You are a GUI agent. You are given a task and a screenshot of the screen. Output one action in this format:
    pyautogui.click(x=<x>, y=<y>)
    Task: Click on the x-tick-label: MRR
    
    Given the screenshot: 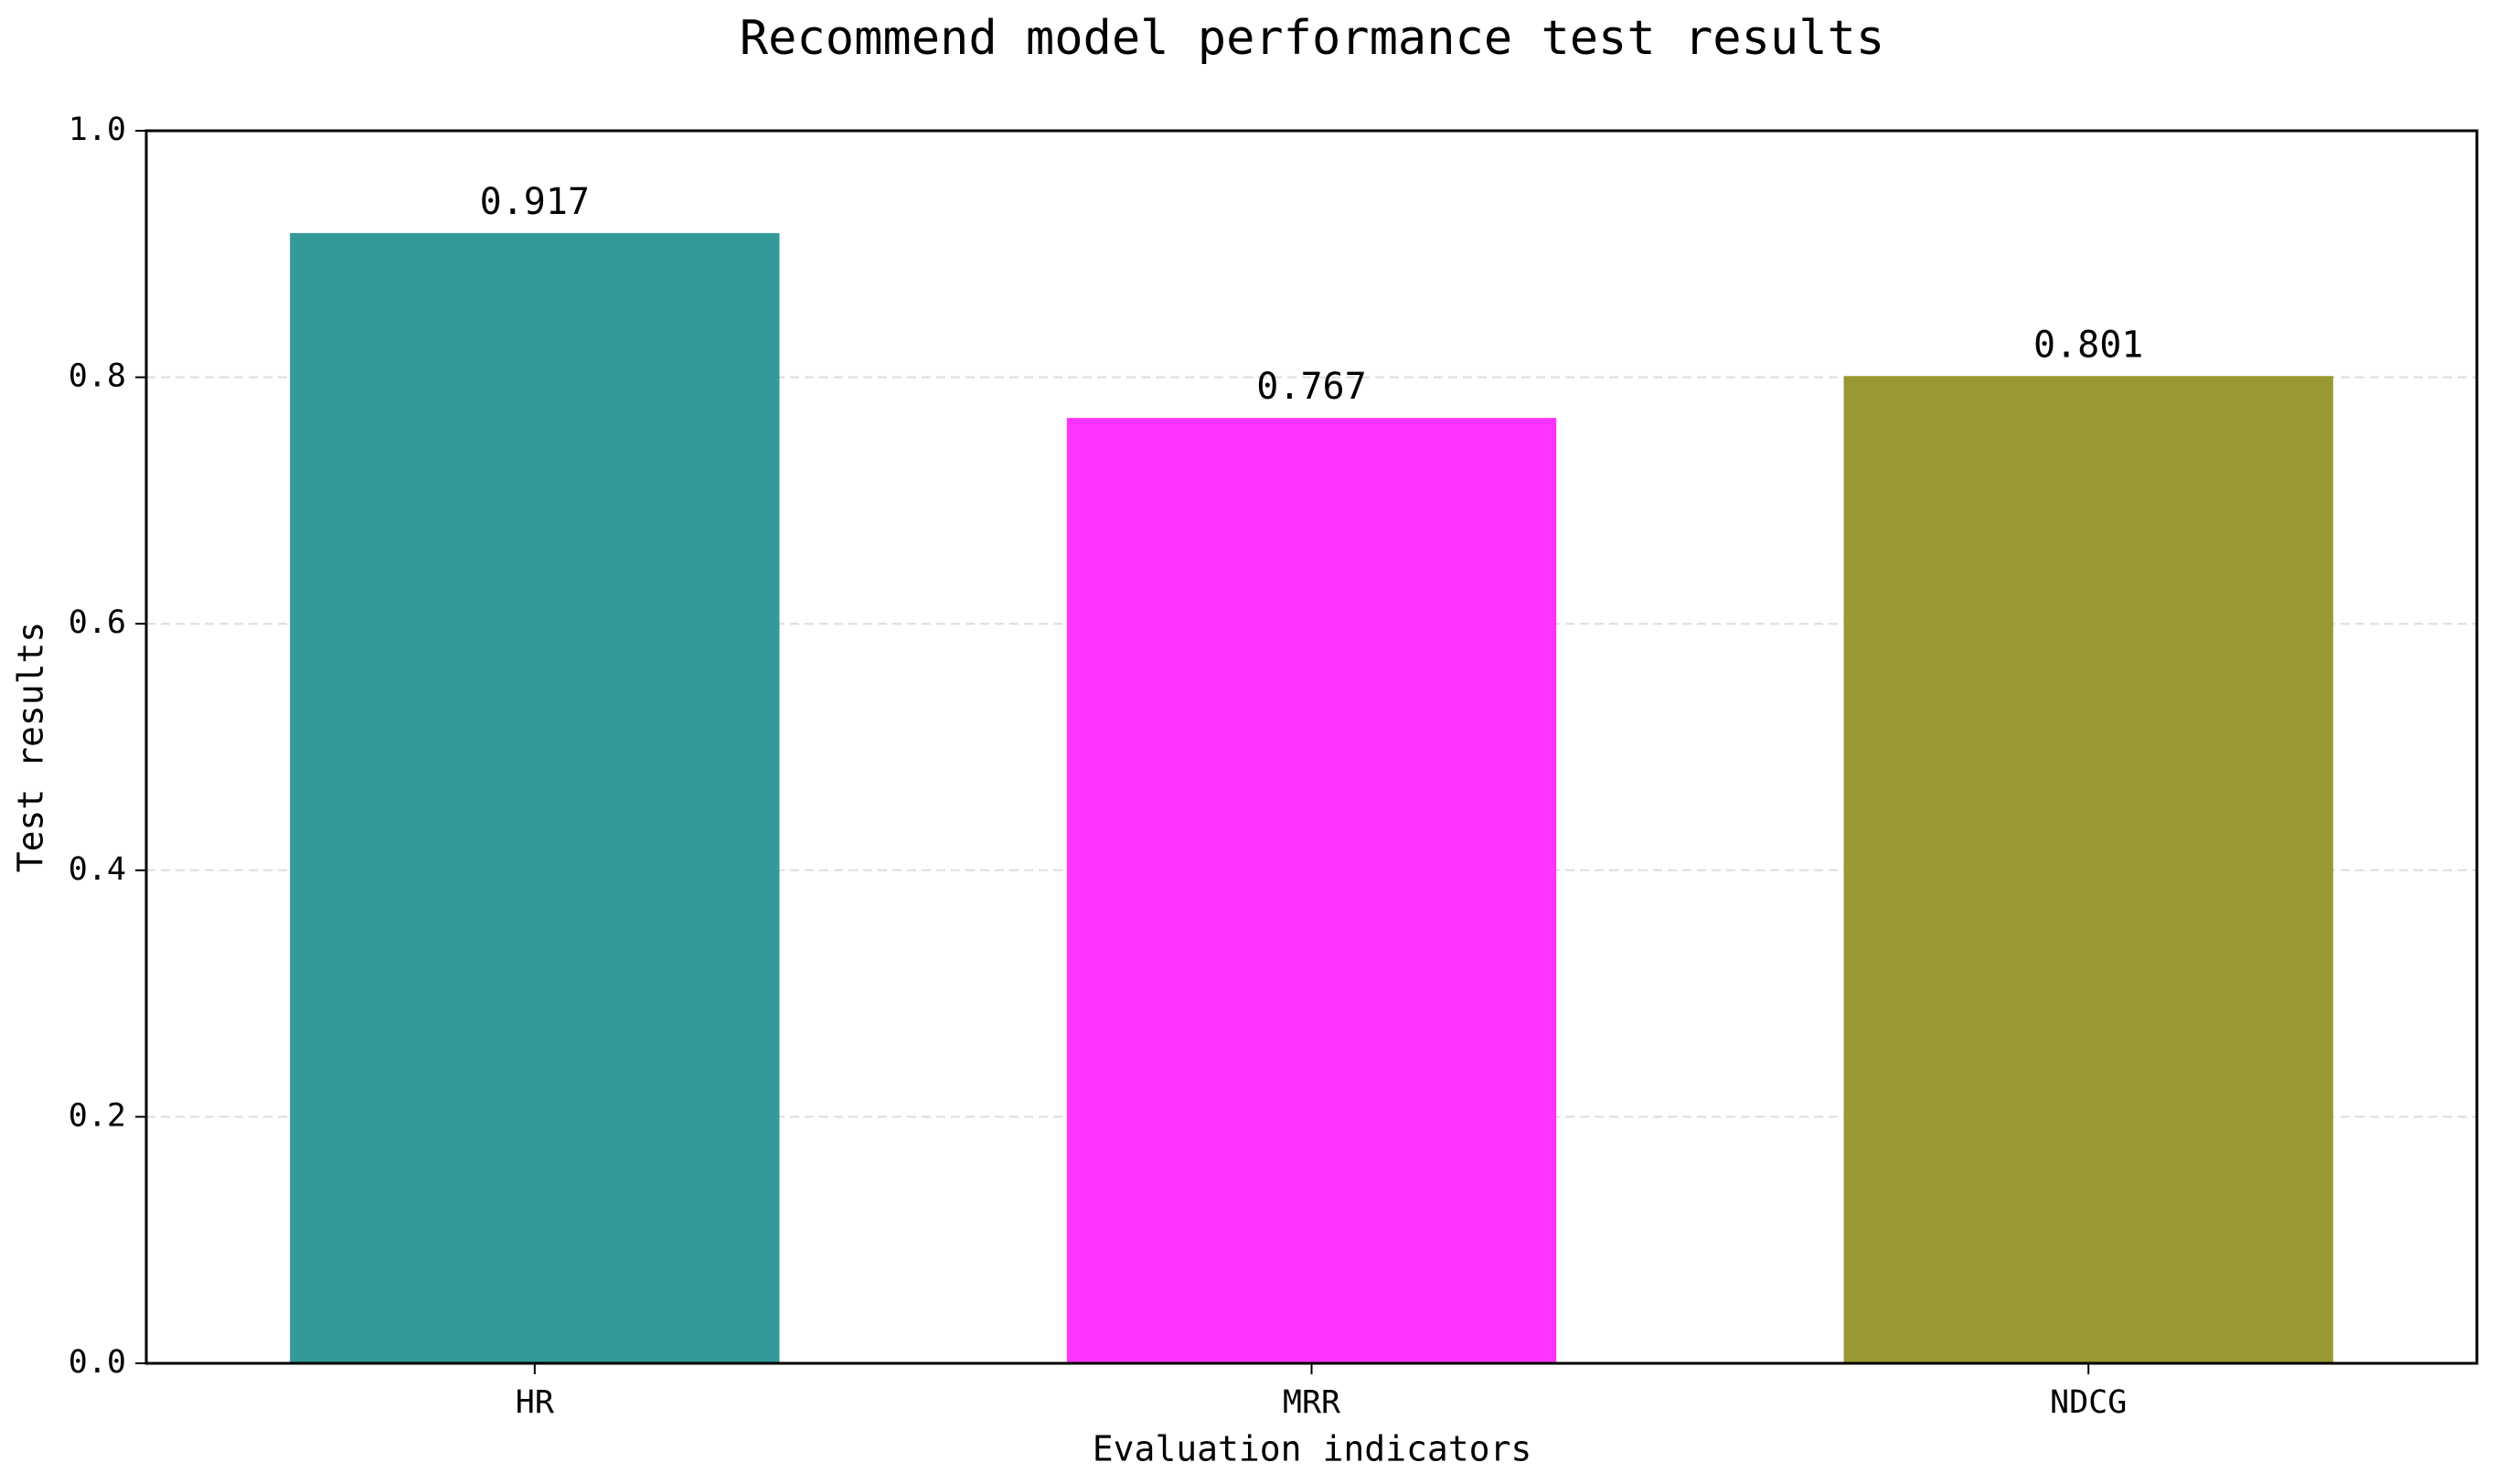 What is the action you would take?
    pyautogui.click(x=1312, y=1402)
    